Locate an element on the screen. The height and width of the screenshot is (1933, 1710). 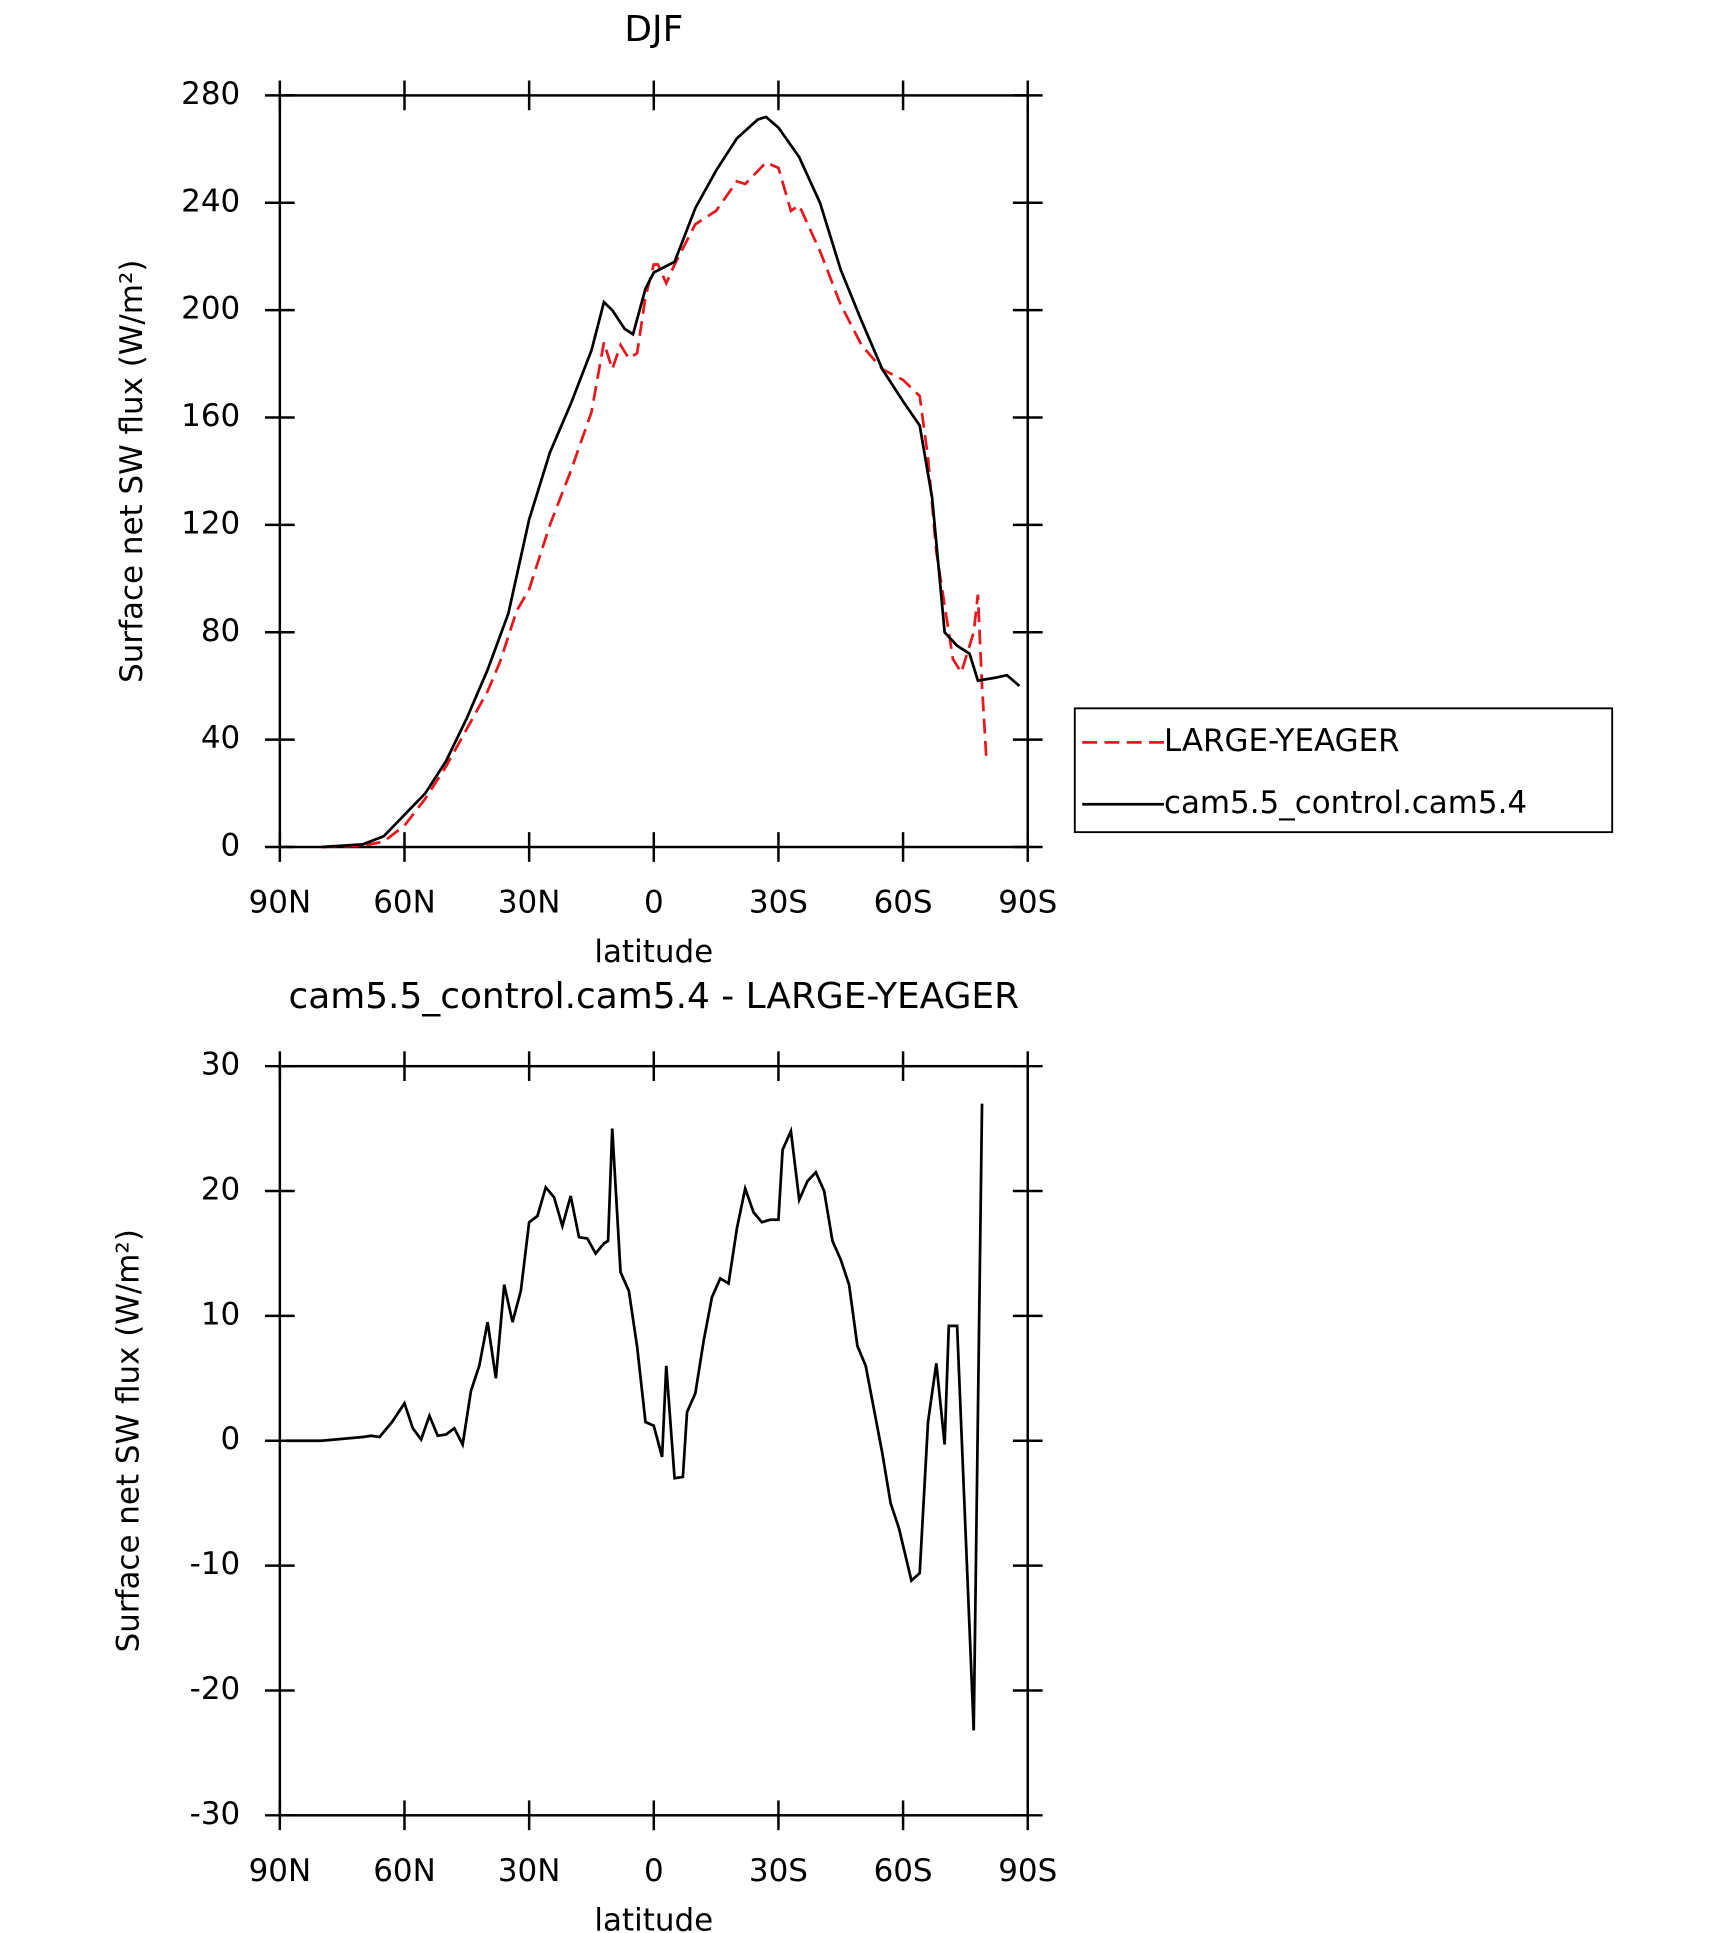
y-tick-label: 80 is located at coordinates (220, 631).